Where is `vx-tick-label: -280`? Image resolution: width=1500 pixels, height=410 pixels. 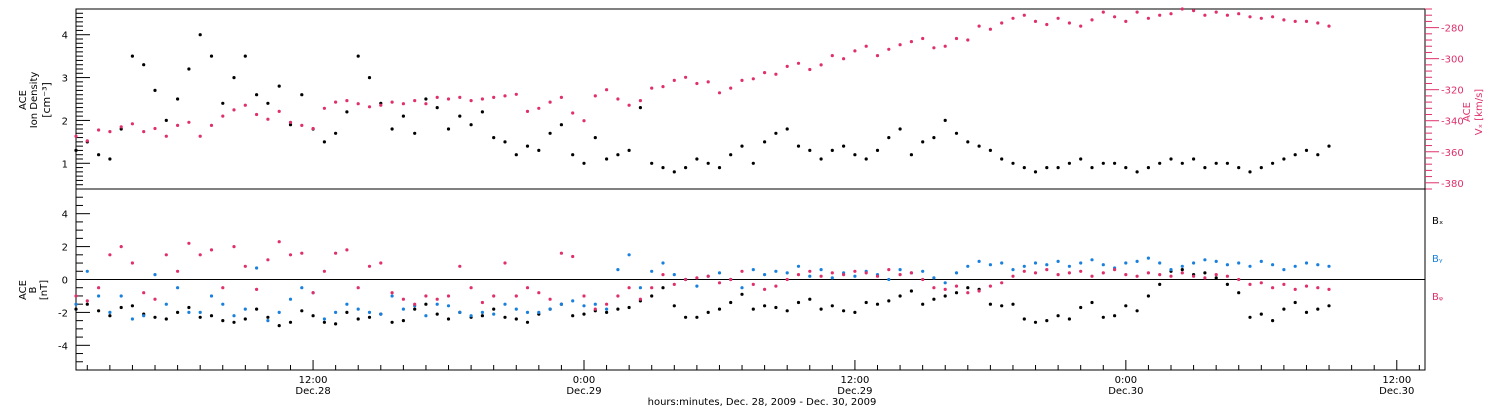 vx-tick-label: -280 is located at coordinates (1452, 29).